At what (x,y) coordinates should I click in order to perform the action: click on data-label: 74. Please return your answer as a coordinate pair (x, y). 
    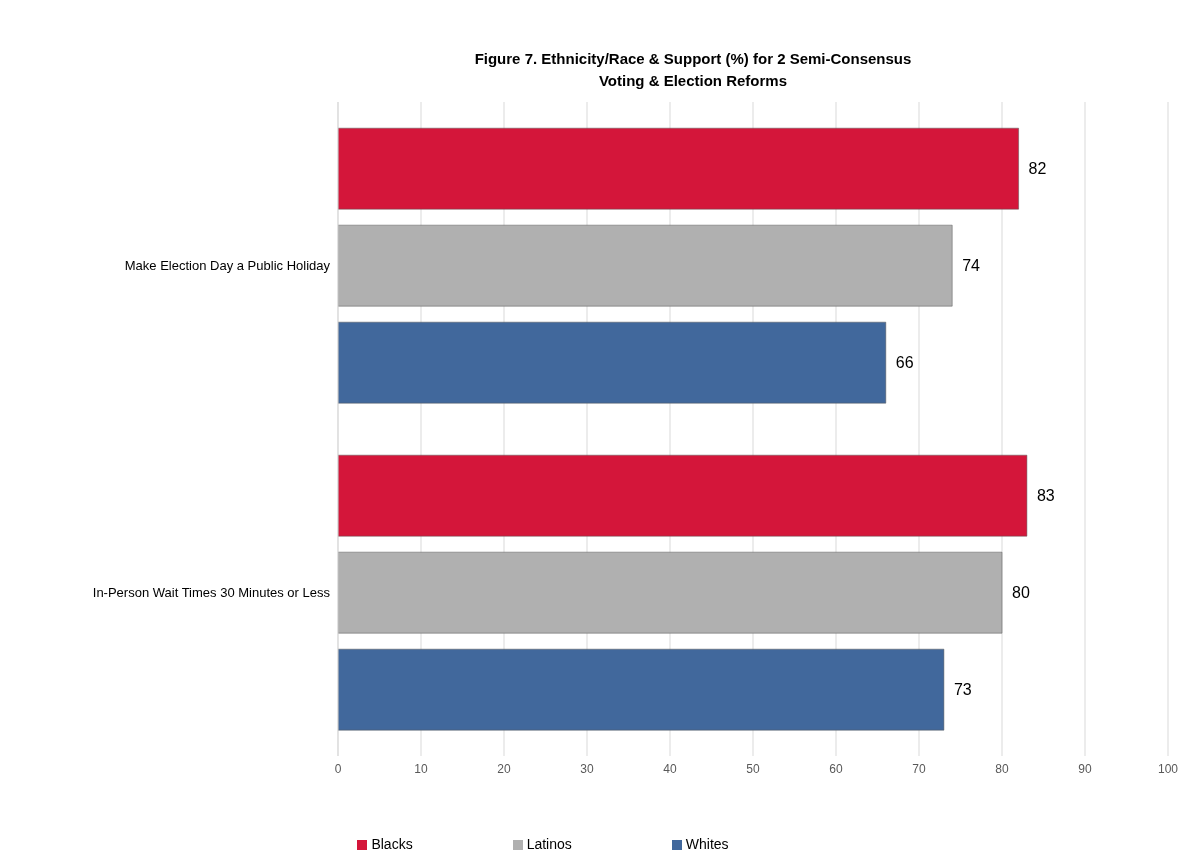
    Looking at the image, I should click on (971, 266).